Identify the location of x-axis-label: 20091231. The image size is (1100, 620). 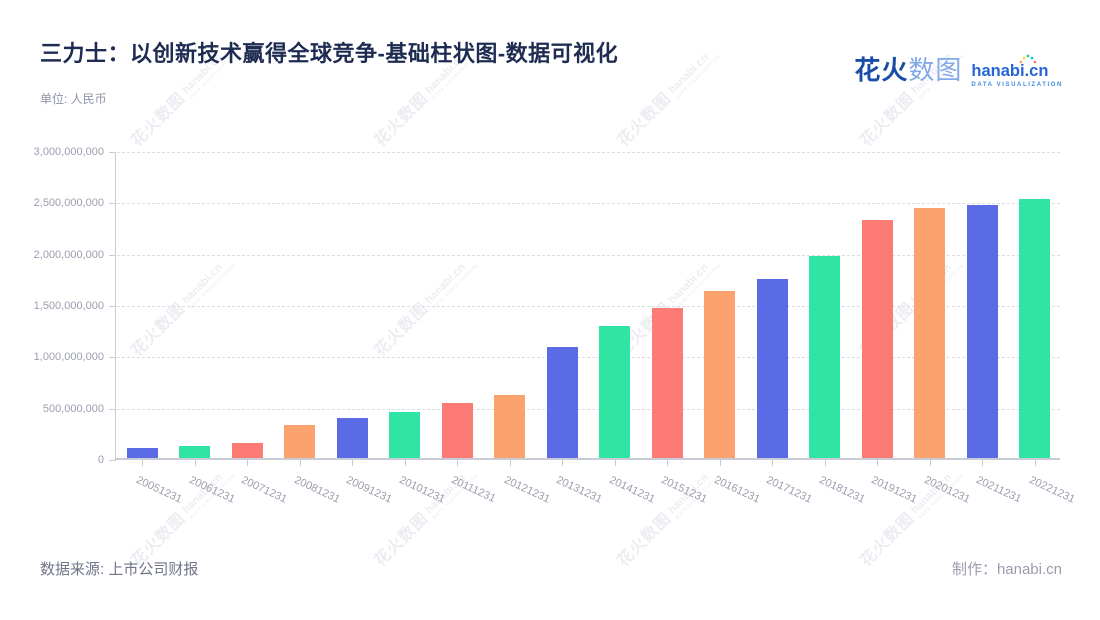
(369, 490).